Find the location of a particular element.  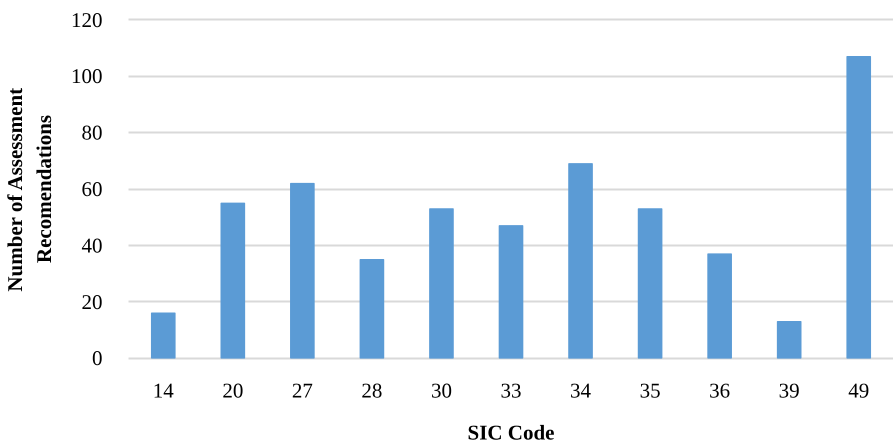

x-tick-label: 36 is located at coordinates (719, 390).